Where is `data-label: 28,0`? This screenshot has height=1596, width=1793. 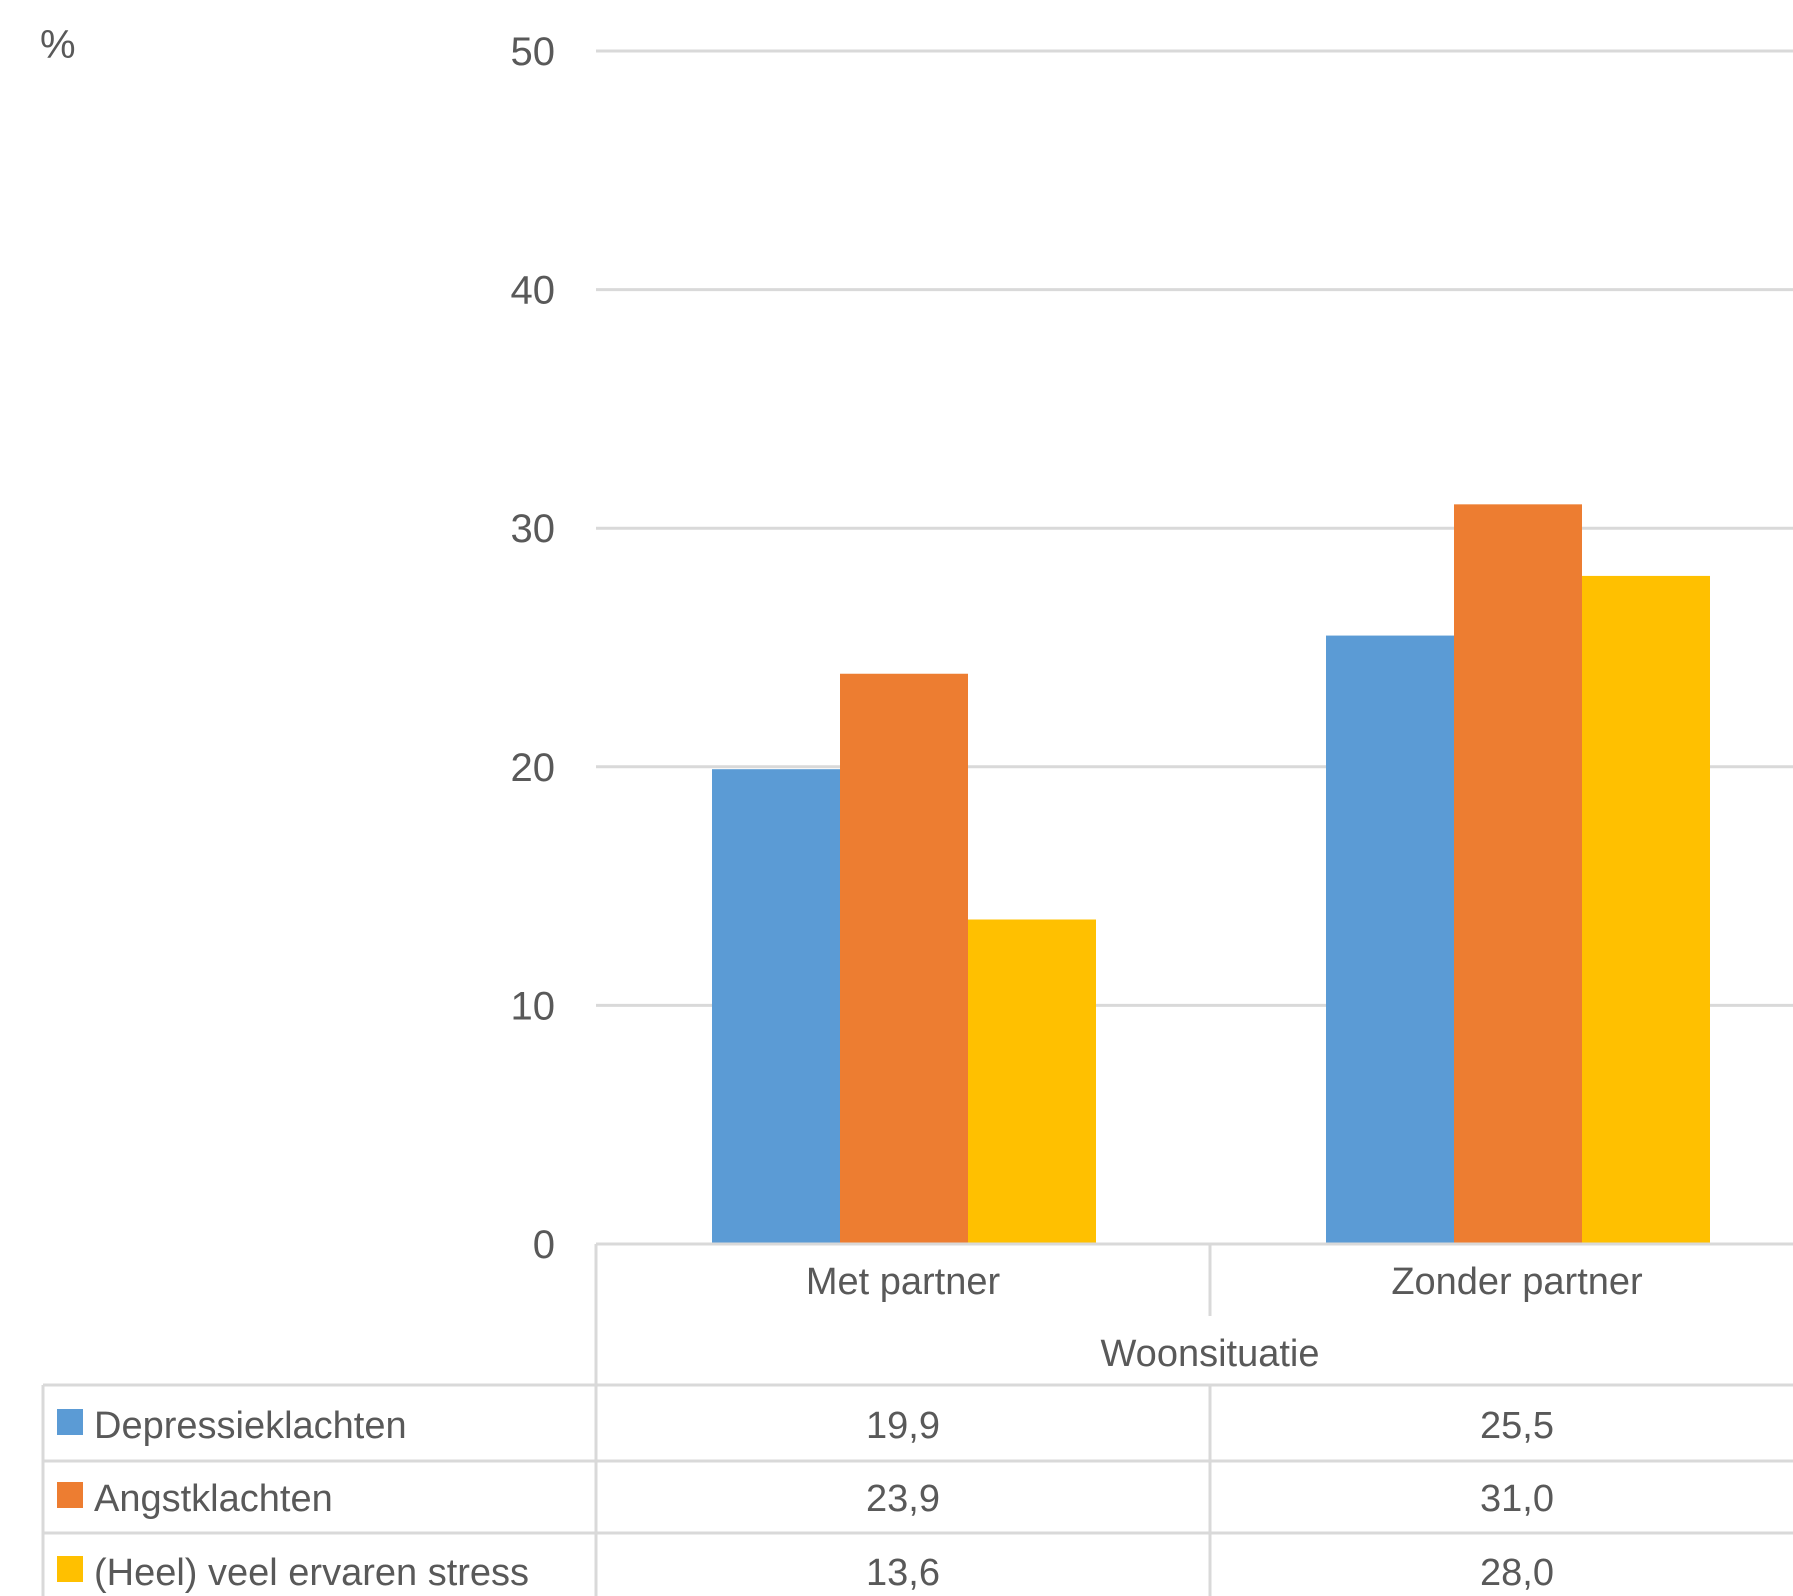 data-label: 28,0 is located at coordinates (1517, 1573).